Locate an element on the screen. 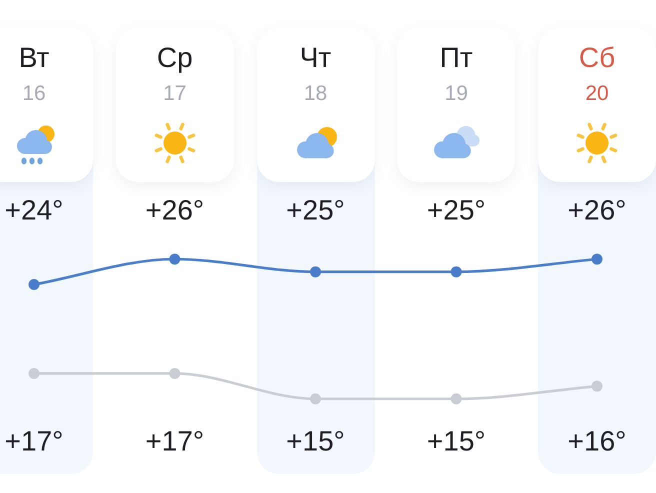 This screenshot has width=656, height=493. x-tick-label: Вт 16 is located at coordinates (34, 74).